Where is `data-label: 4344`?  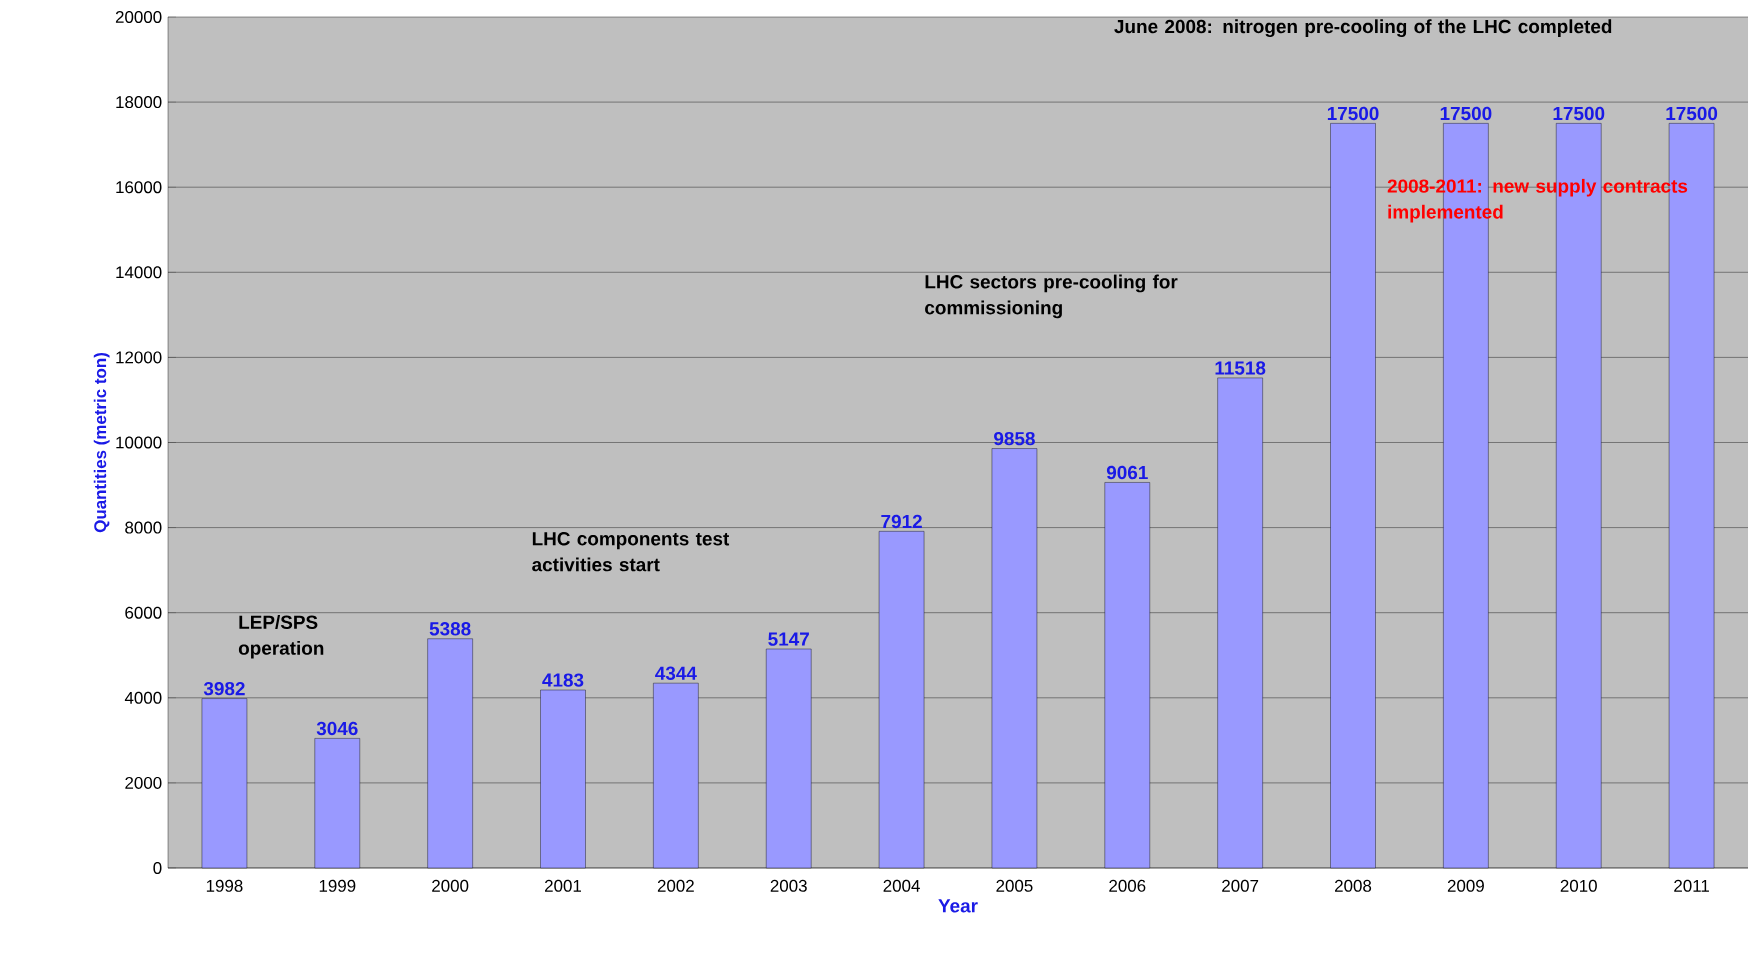 data-label: 4344 is located at coordinates (676, 673).